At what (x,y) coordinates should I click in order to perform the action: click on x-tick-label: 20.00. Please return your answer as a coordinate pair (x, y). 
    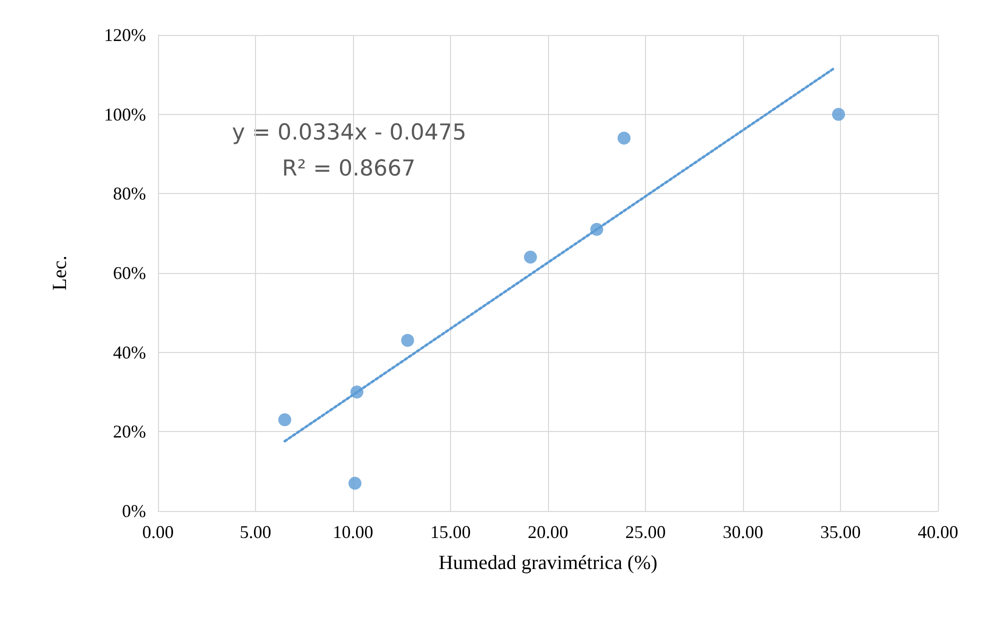
    Looking at the image, I should click on (548, 532).